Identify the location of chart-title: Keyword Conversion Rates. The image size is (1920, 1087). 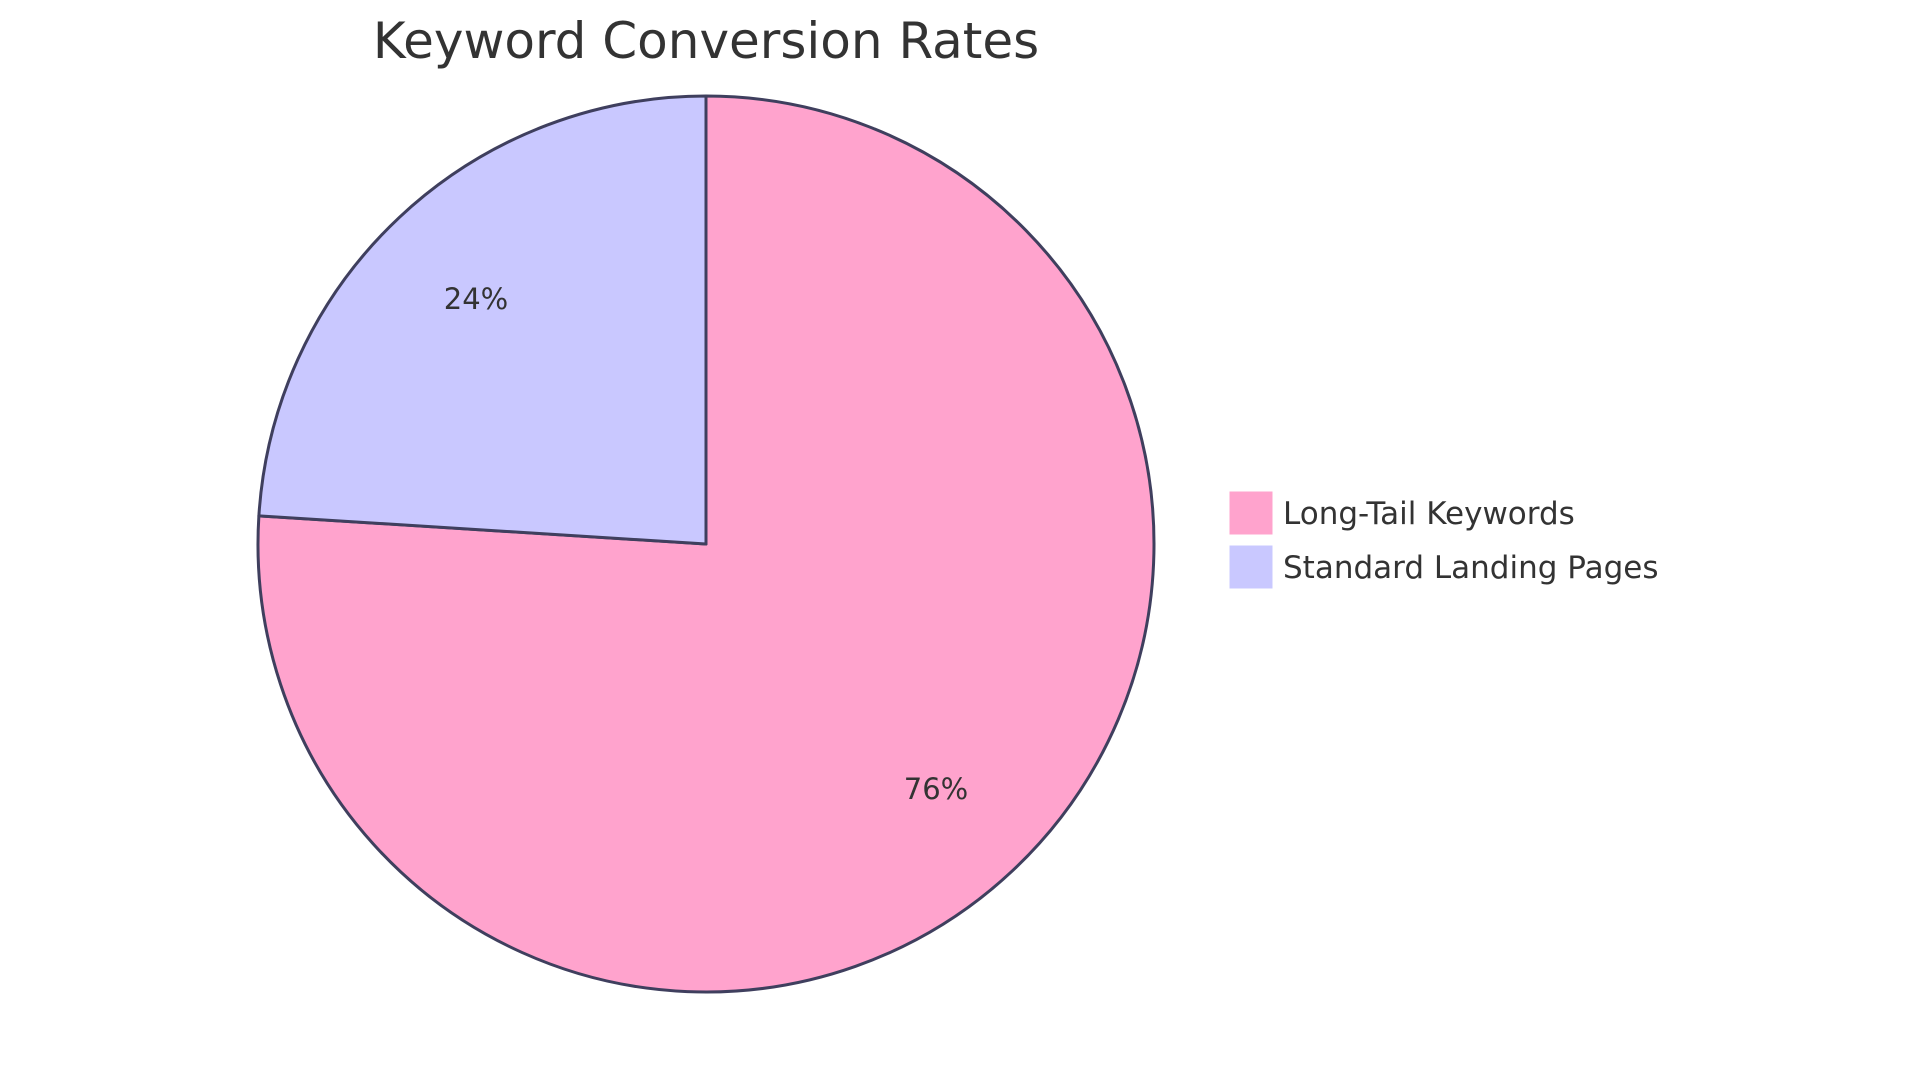
(706, 41).